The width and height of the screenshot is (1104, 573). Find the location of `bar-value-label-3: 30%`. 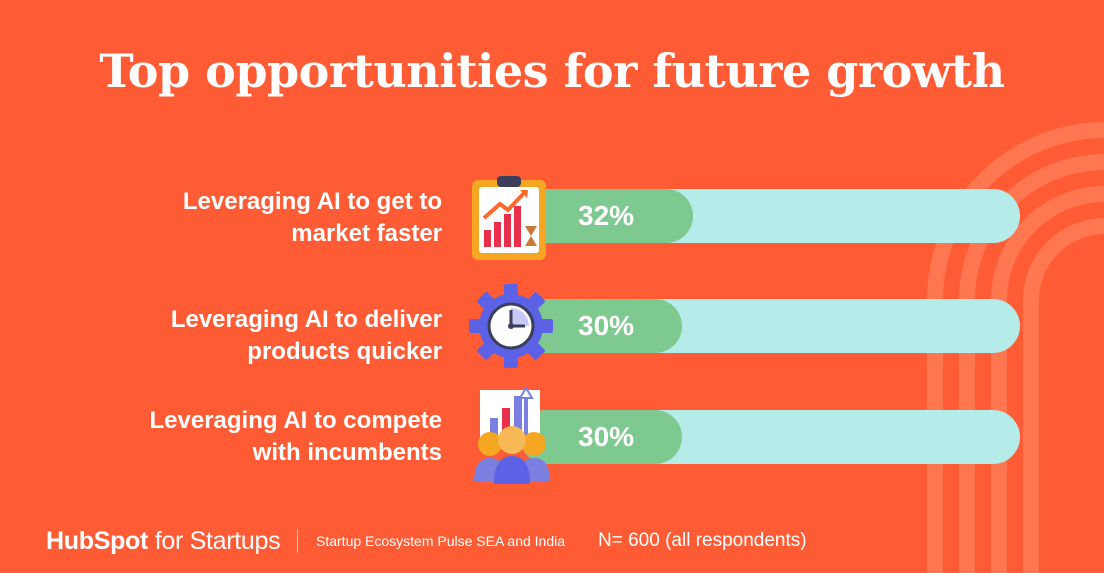

bar-value-label-3: 30% is located at coordinates (606, 436).